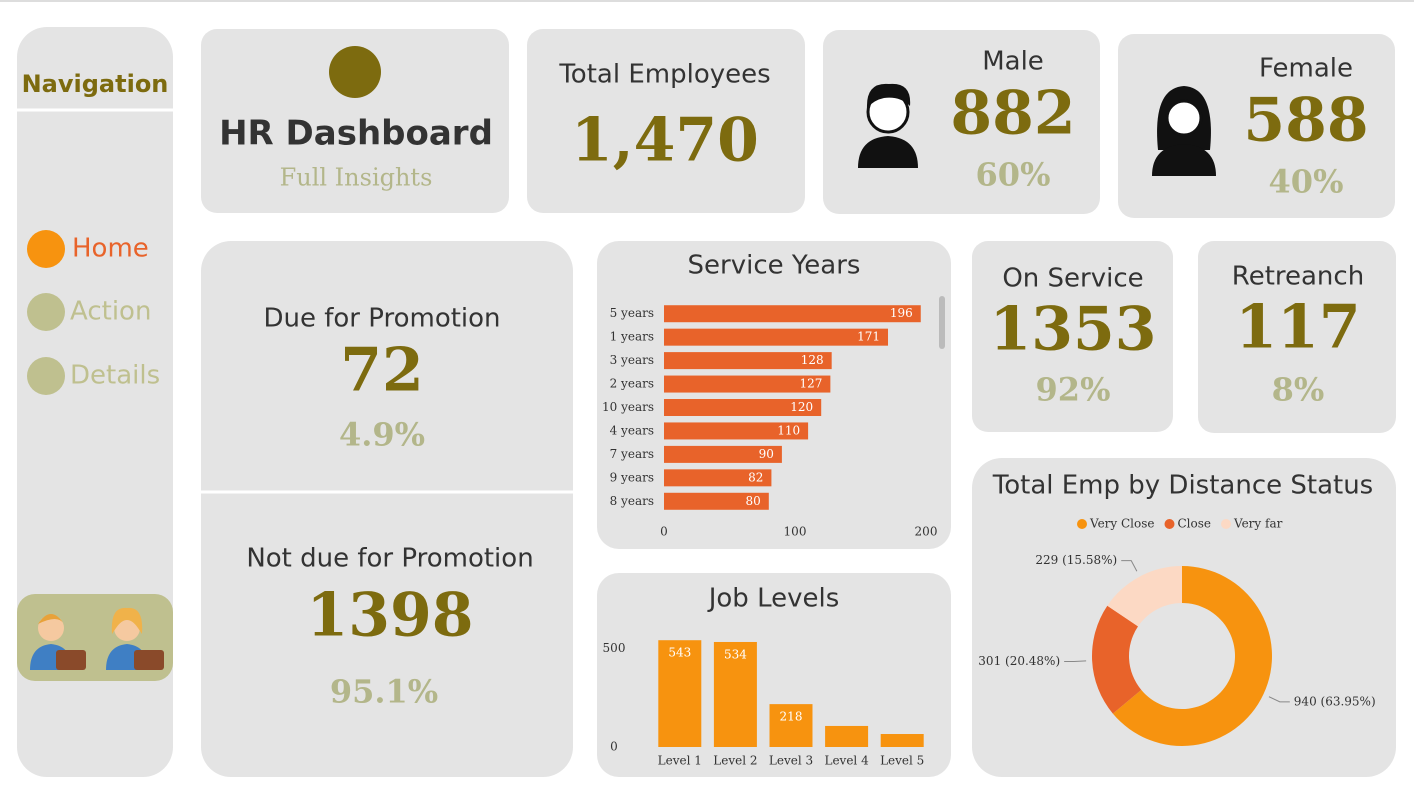 The image size is (1414, 796). I want to click on nav-item: Home, so click(110, 249).